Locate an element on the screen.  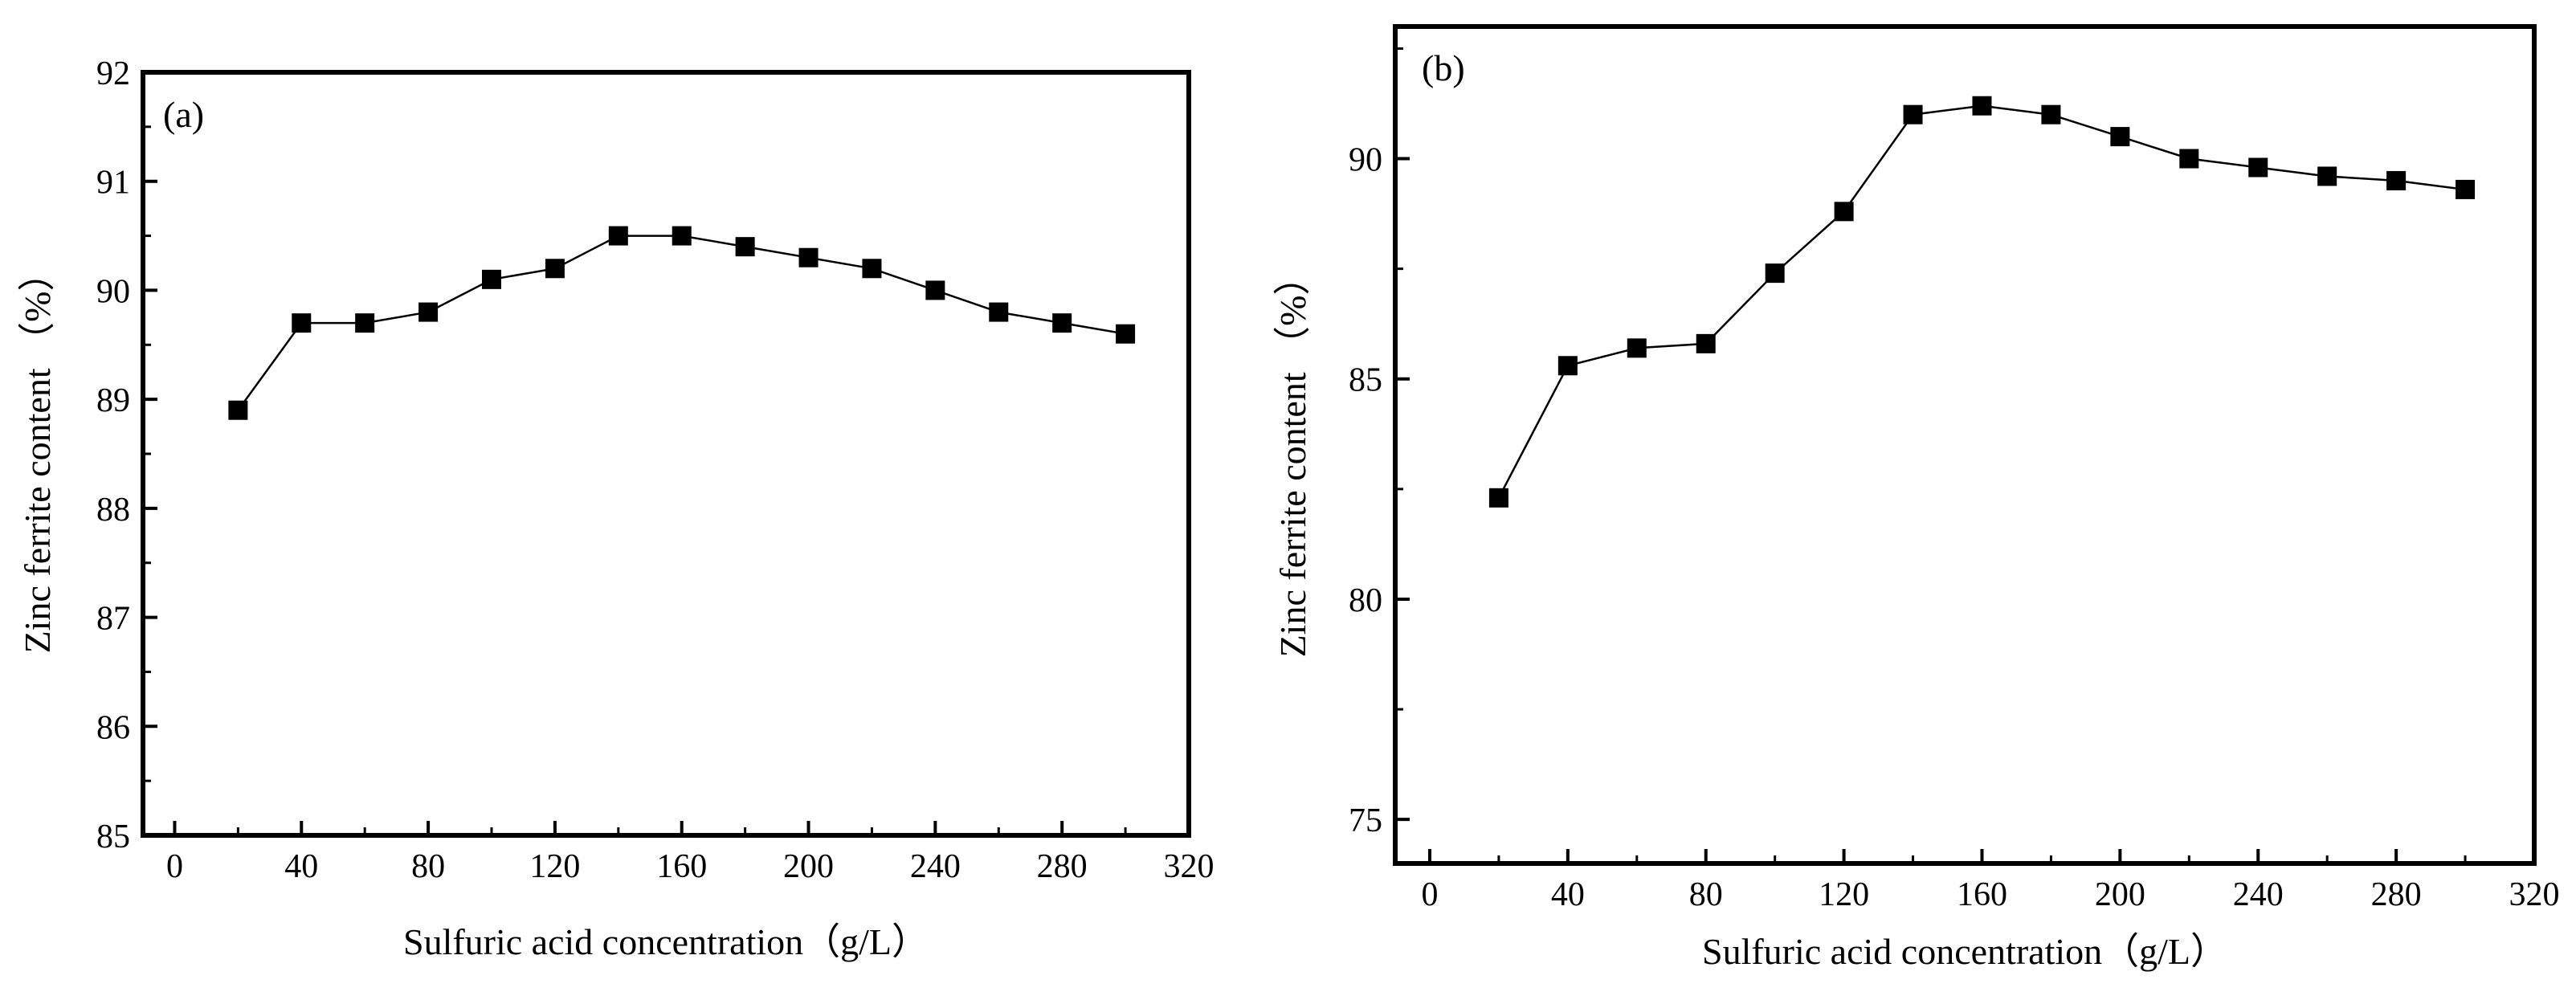
panel-b-x-axis-label: Sulfuric acid concentration（g/L） is located at coordinates (1964, 951).